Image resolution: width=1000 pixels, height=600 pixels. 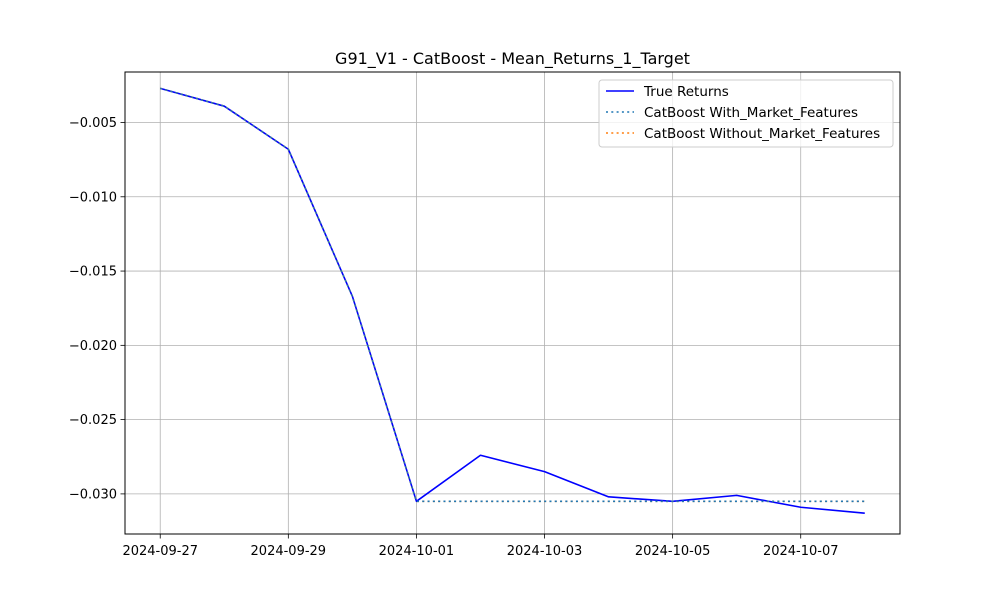 I want to click on x-tick-label: 2024-10-05, so click(x=673, y=551).